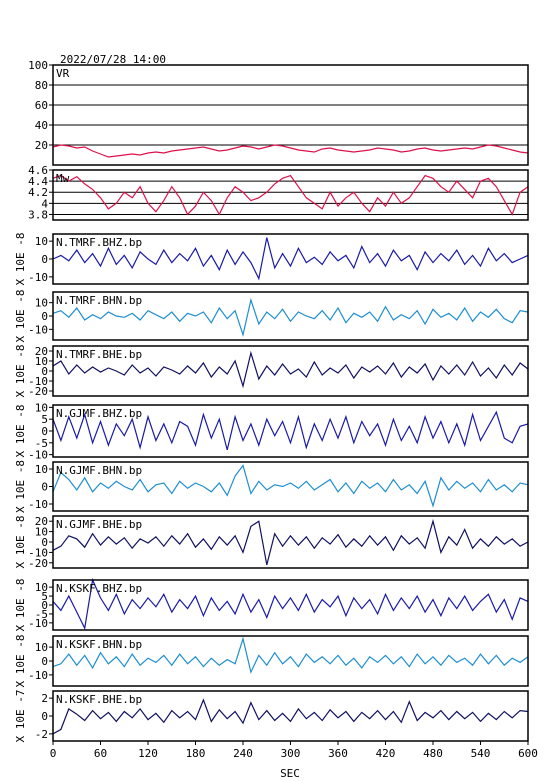 This screenshot has width=554, height=781. Describe the element at coordinates (290, 542) in the screenshot. I see `series-line-gjmf-bhe` at that location.